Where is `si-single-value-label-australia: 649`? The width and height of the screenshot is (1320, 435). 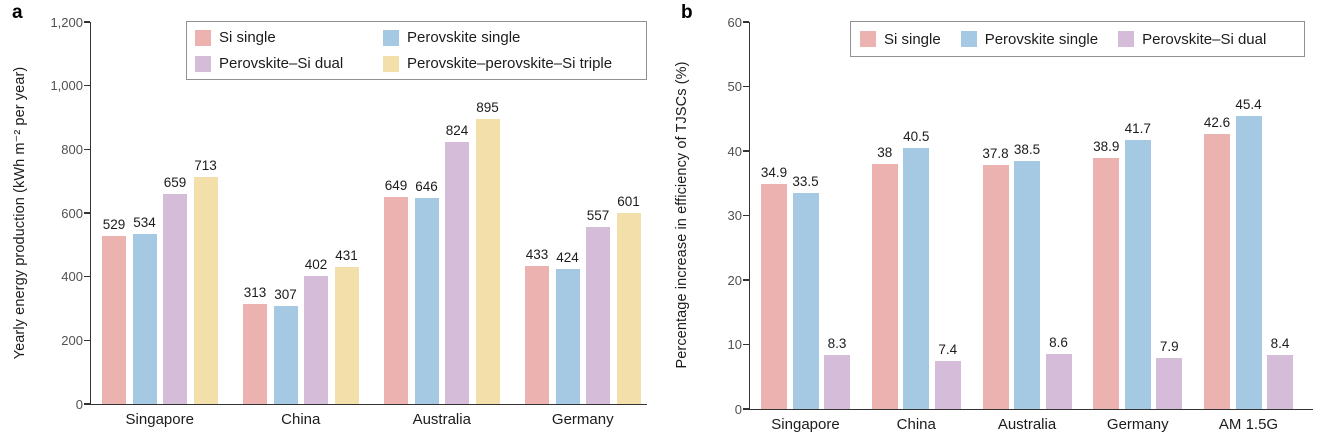
si-single-value-label-australia: 649 is located at coordinates (396, 186).